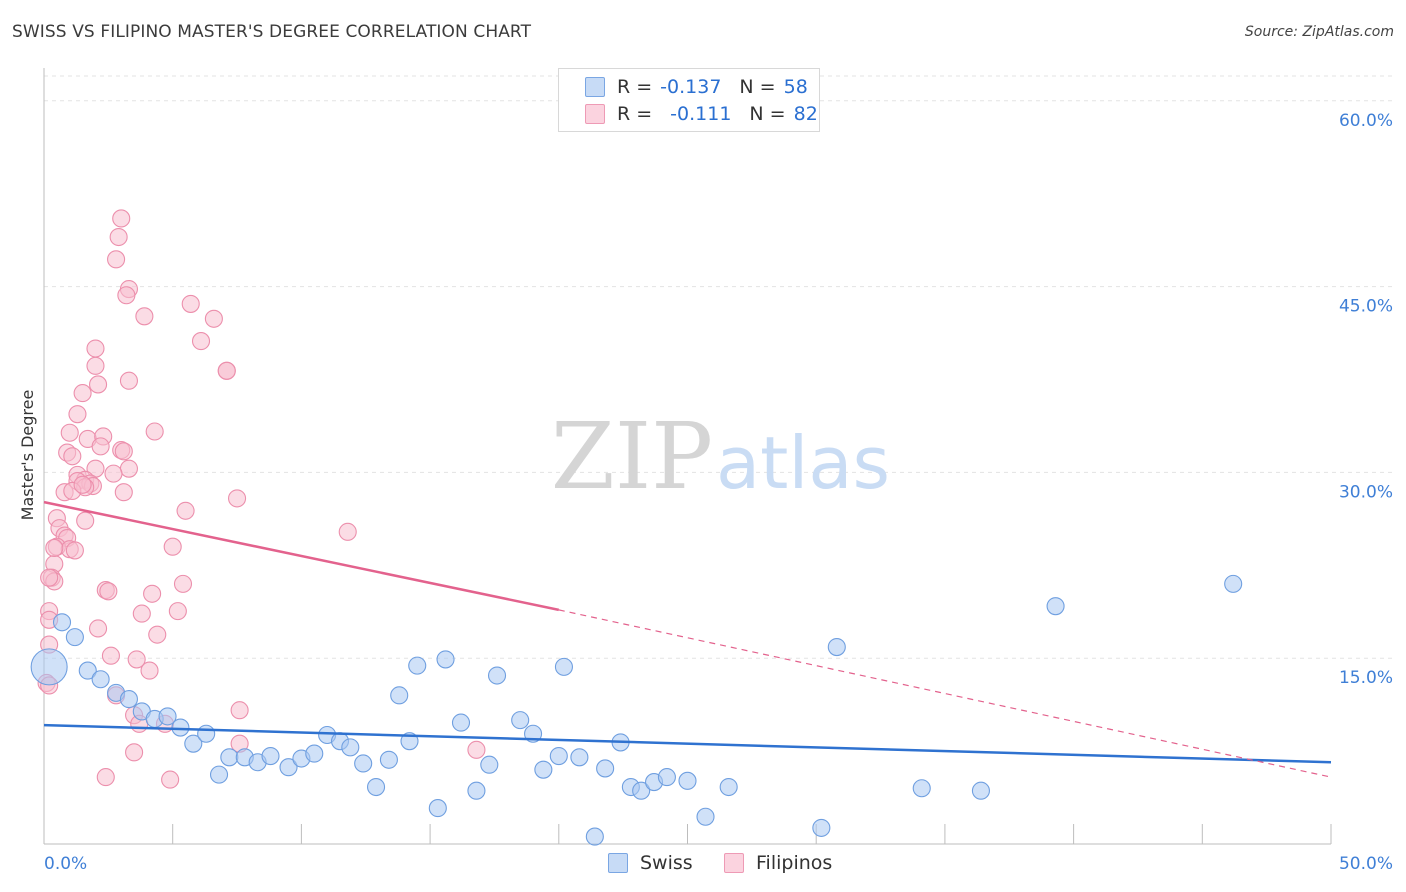 This screenshot has width=1406, height=892. Describe the element at coordinates (805, 114) in the screenshot. I see `n-value: 82` at that location.